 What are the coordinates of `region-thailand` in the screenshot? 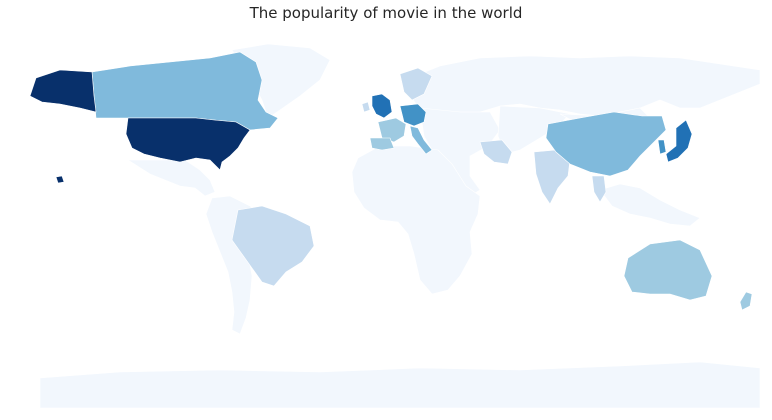 It's located at (599, 189).